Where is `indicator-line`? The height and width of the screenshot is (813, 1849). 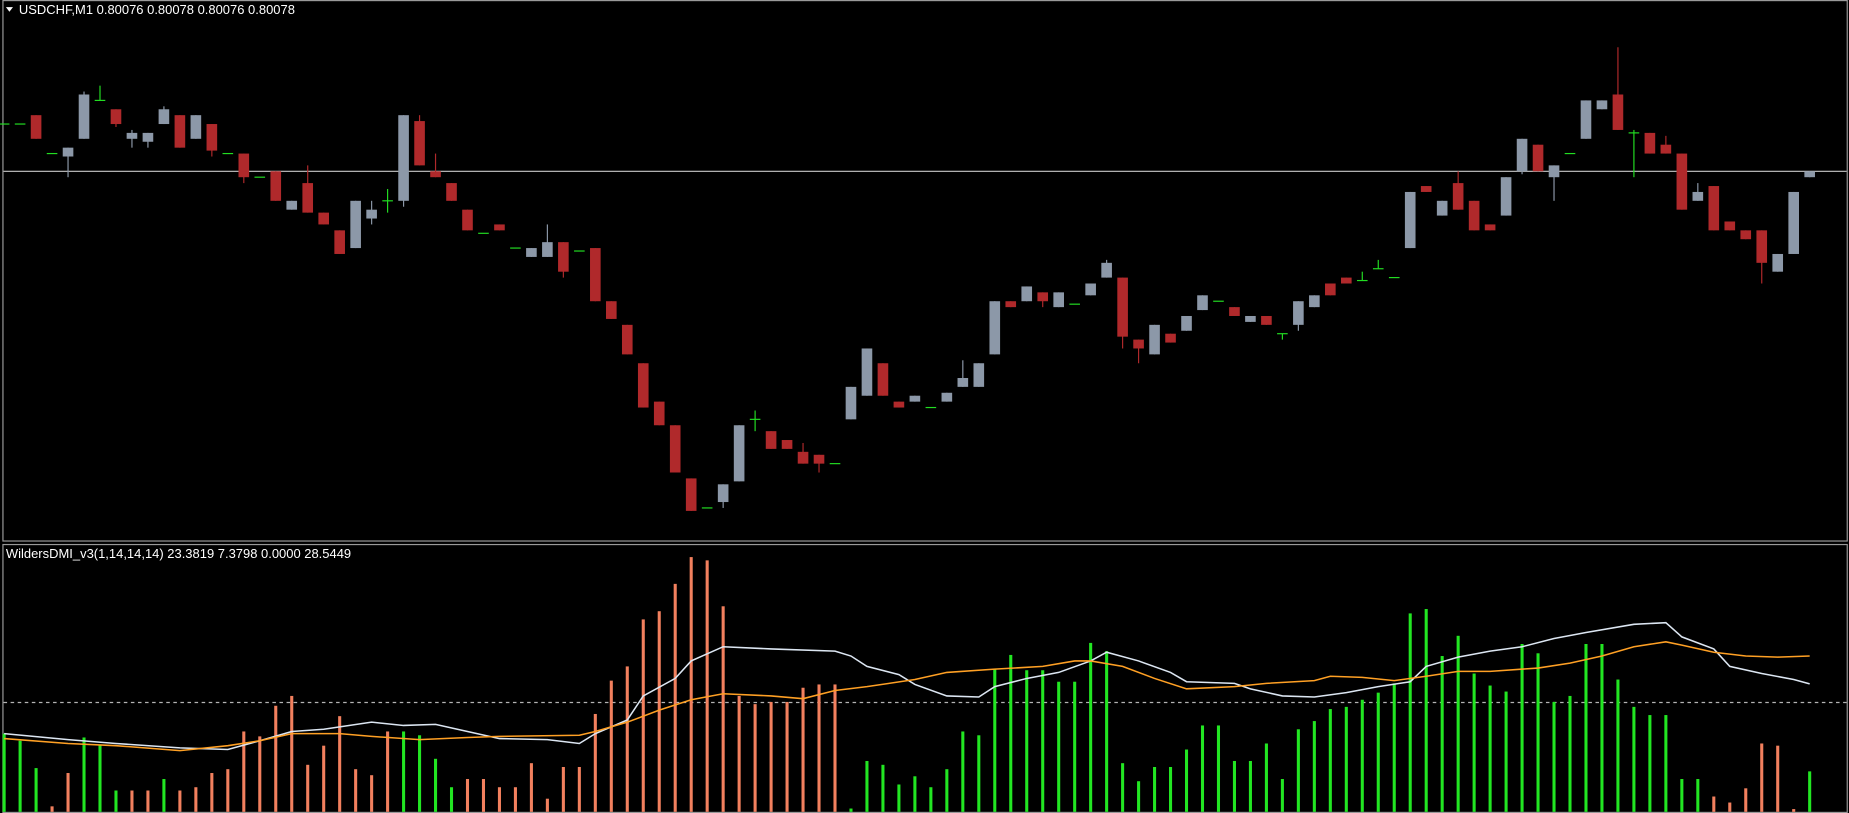
indicator-line is located at coordinates (907, 696).